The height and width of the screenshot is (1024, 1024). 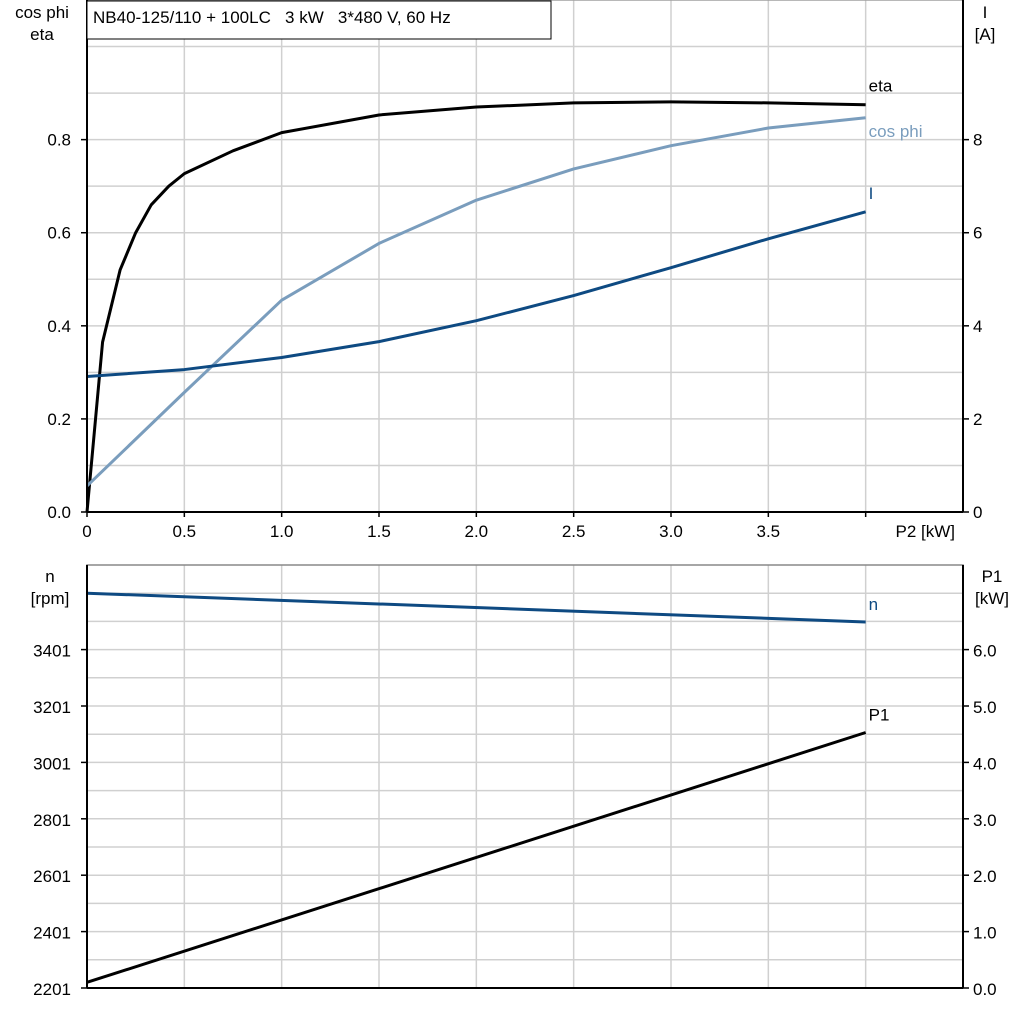 What do you see at coordinates (59, 233) in the screenshot?
I see `y-tick-label-left: 0.6` at bounding box center [59, 233].